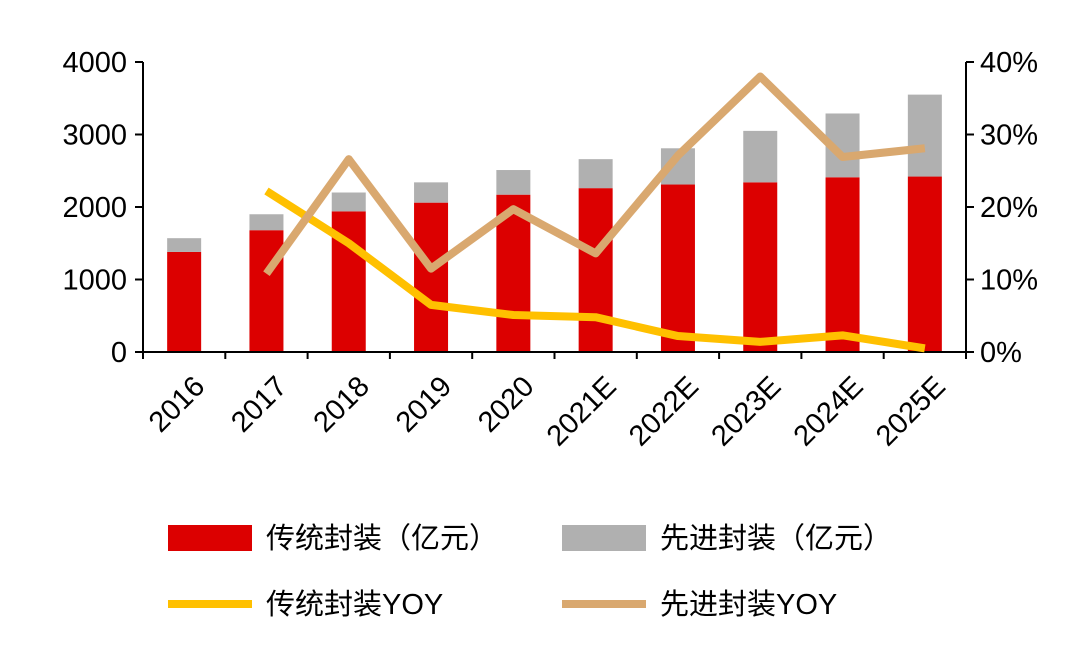 The height and width of the screenshot is (648, 1080). I want to click on bar-traditional-2016, so click(184, 302).